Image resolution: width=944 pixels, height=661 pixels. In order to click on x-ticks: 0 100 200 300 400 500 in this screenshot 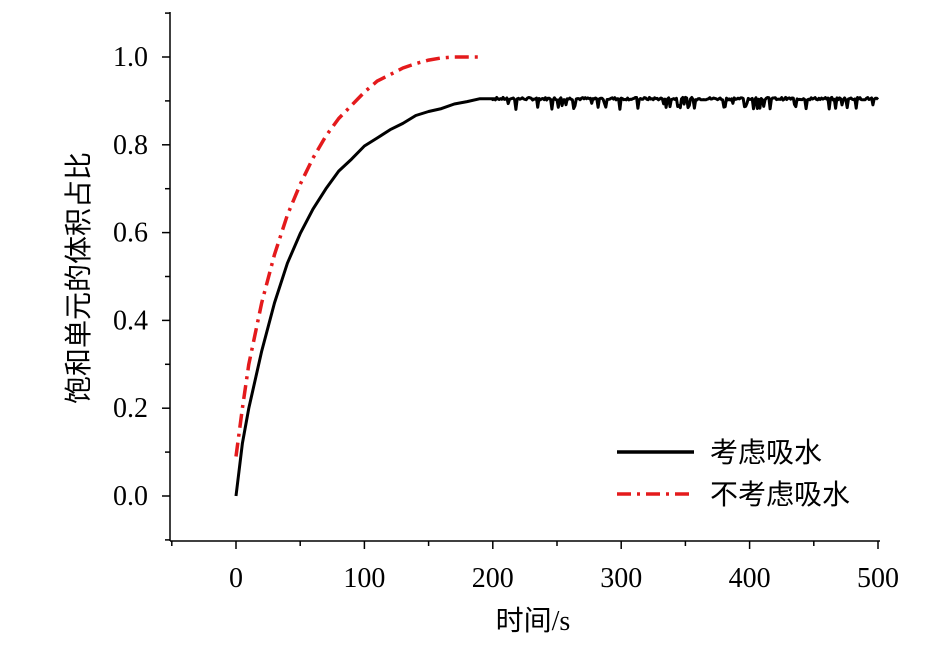, I will do `click(535, 567)`.